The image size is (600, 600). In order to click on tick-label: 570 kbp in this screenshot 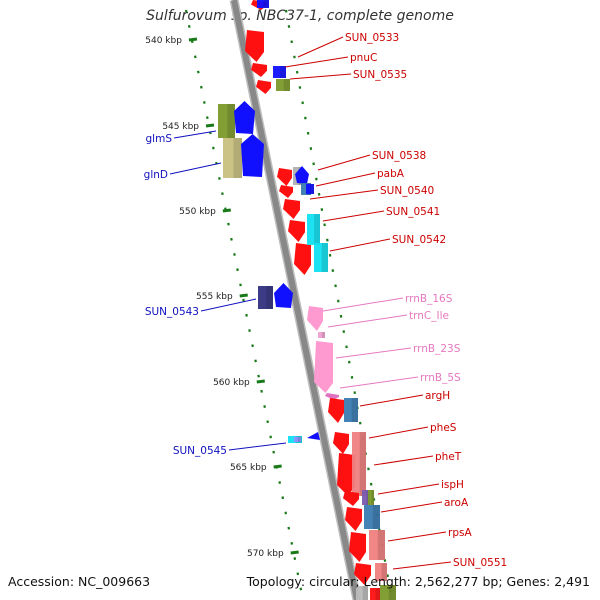, I will do `click(265, 554)`.